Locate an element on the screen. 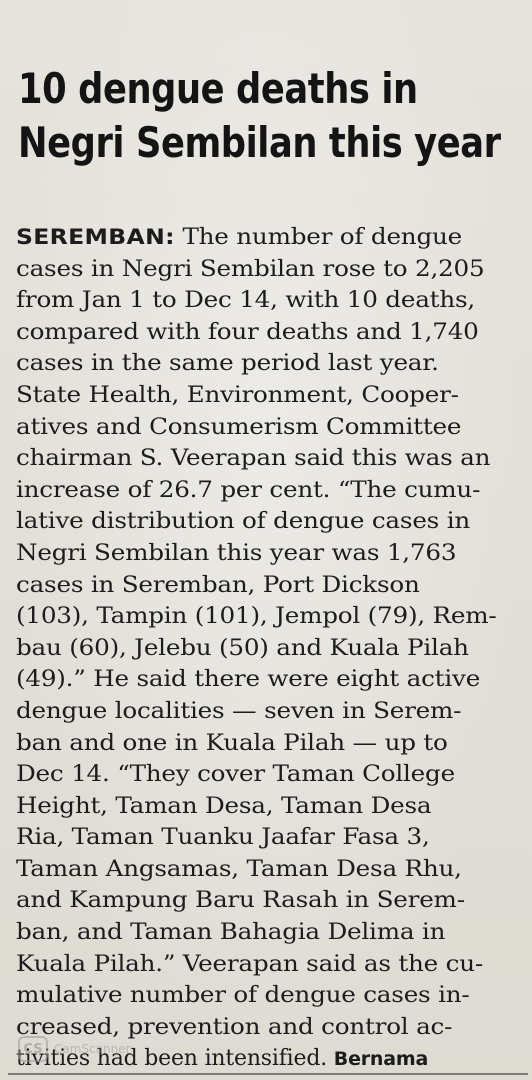  article-text: The number of dengue is located at coordinates (318, 237).